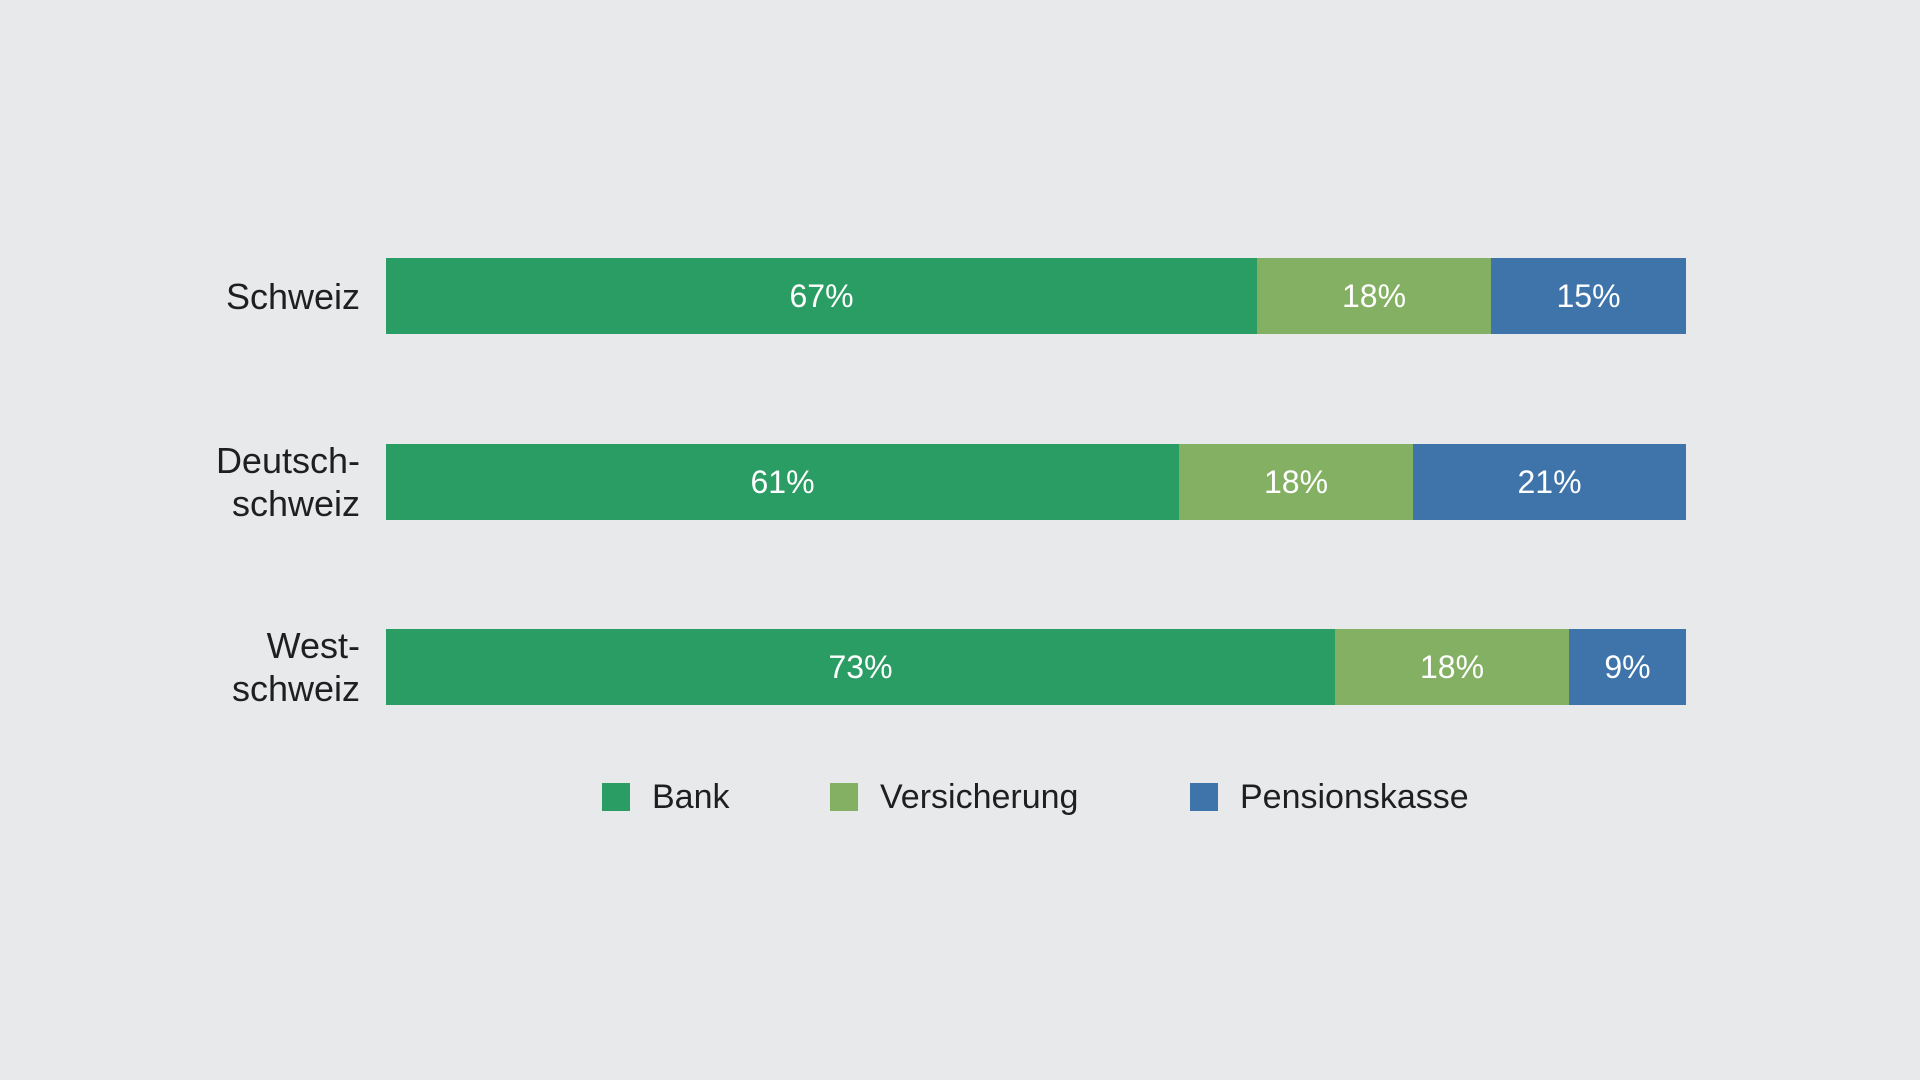 The height and width of the screenshot is (1080, 1920). What do you see at coordinates (1354, 796) in the screenshot?
I see `legend-label: Pensionskasse` at bounding box center [1354, 796].